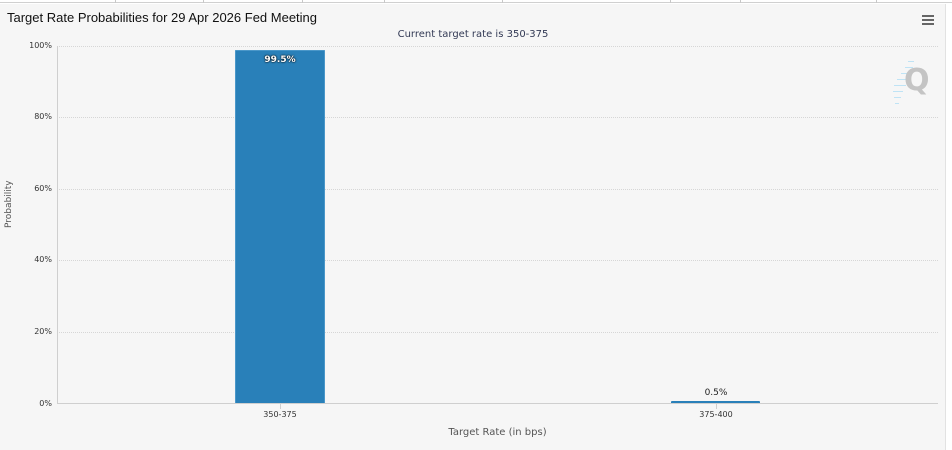 The image size is (952, 450). What do you see at coordinates (43, 331) in the screenshot?
I see `y-tick-label: 20%` at bounding box center [43, 331].